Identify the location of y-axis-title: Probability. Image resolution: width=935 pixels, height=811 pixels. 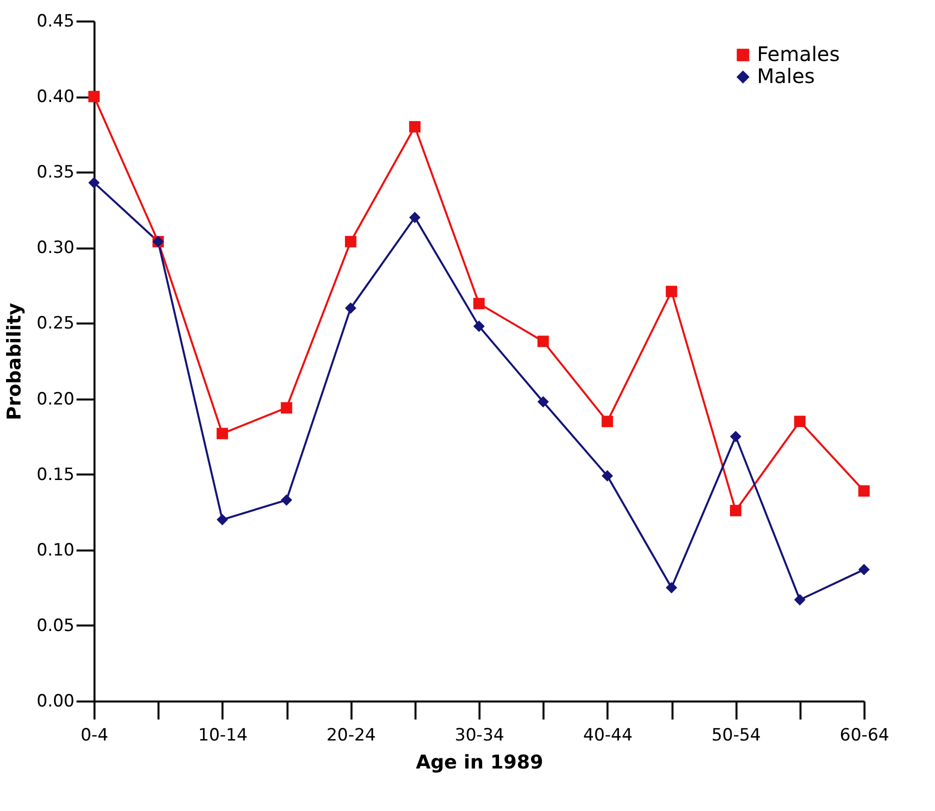
(15, 361).